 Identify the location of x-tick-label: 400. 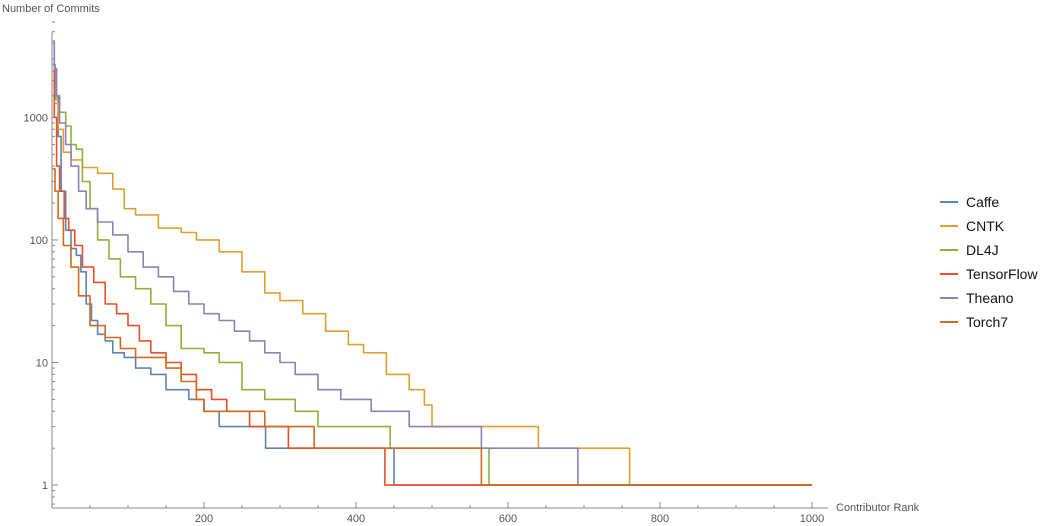
(356, 519).